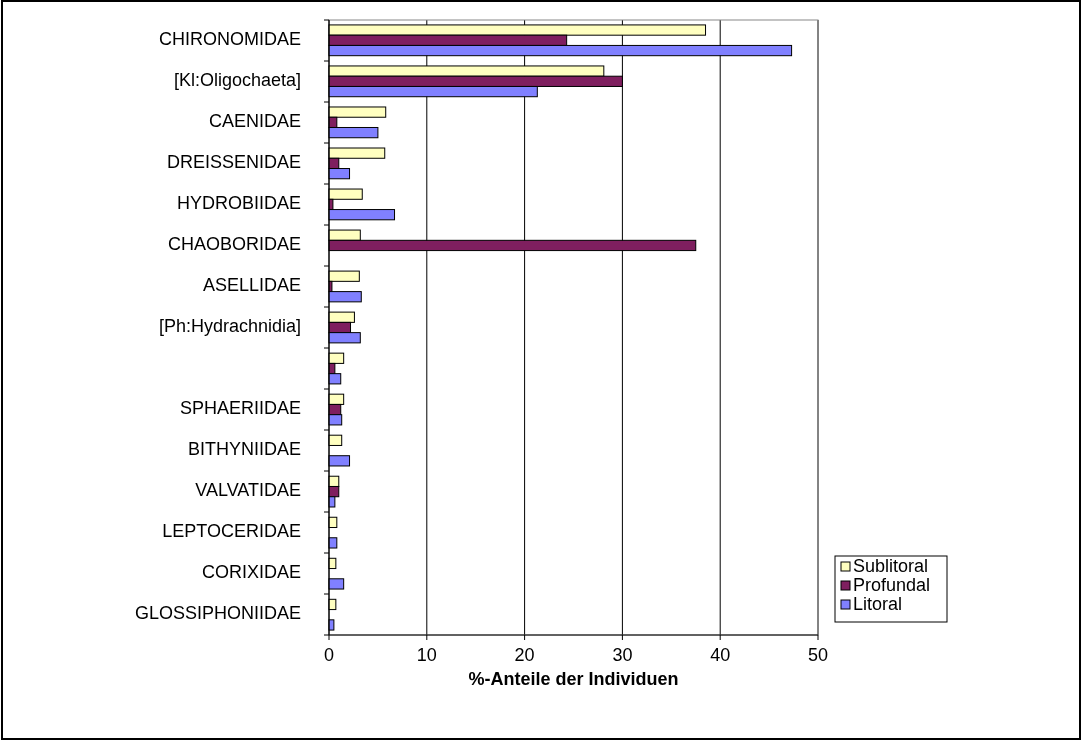 The width and height of the screenshot is (1082, 740). Describe the element at coordinates (237, 80) in the screenshot. I see `y-tick-label: [Kl:Oligochaeta]` at that location.